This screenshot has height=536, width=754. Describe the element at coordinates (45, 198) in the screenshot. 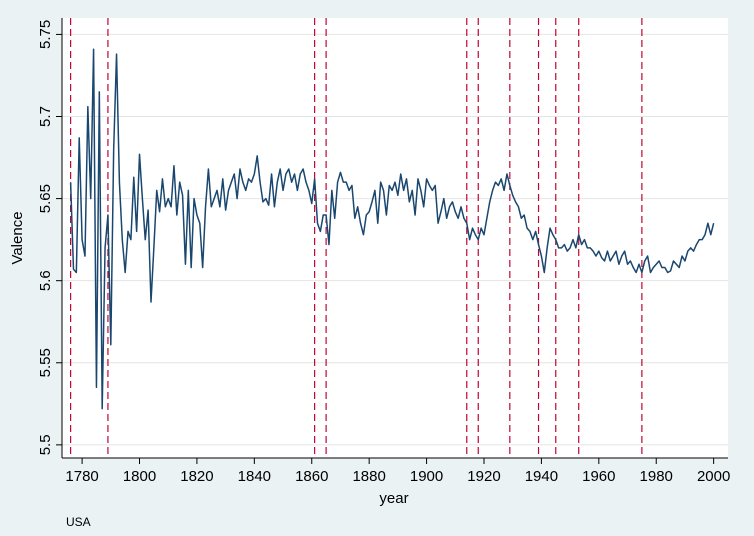

I see `y-tick-label: 5.65` at that location.